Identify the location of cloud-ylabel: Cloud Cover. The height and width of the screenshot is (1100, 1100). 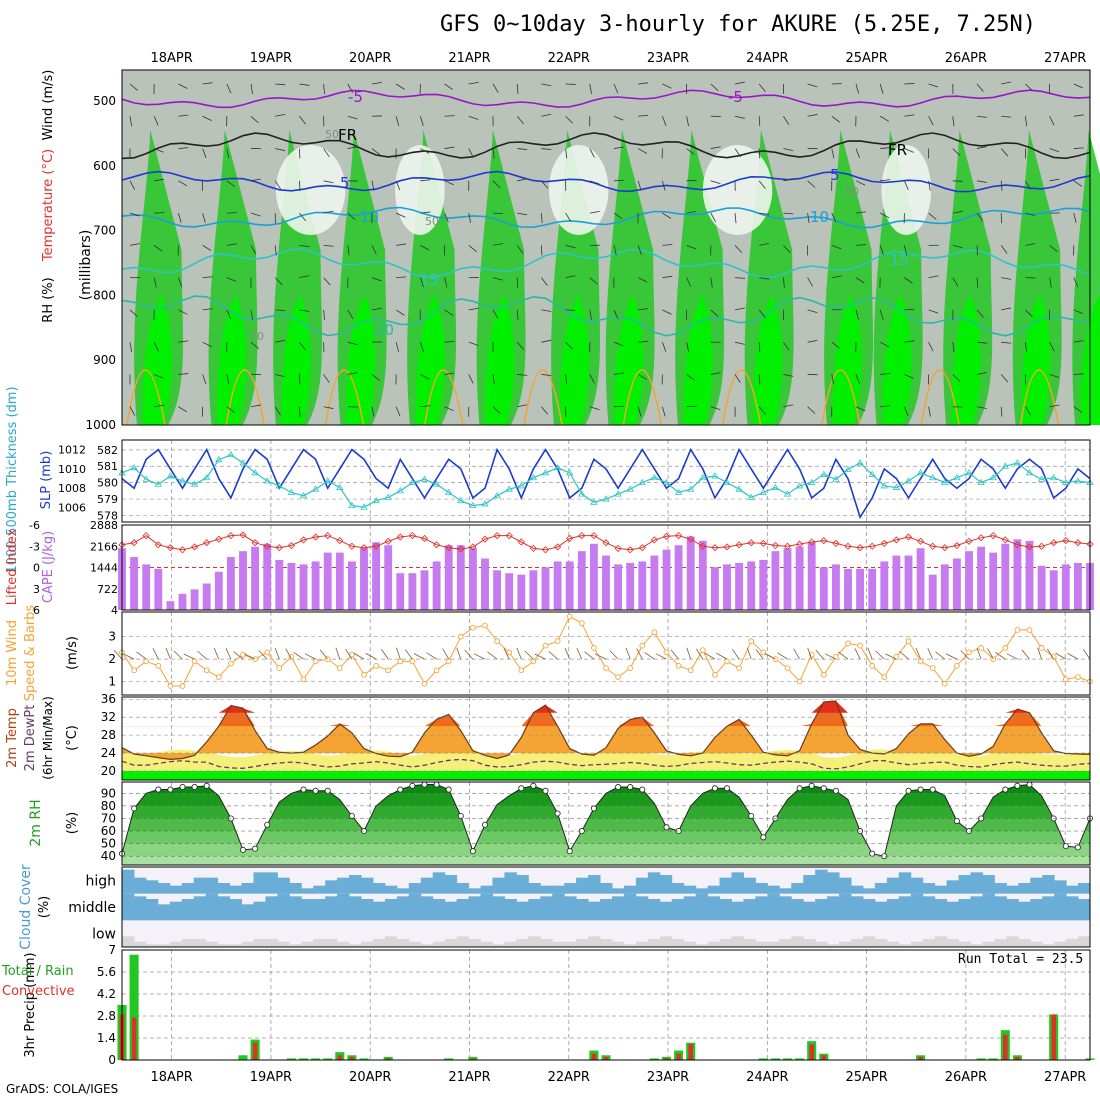
(26, 907).